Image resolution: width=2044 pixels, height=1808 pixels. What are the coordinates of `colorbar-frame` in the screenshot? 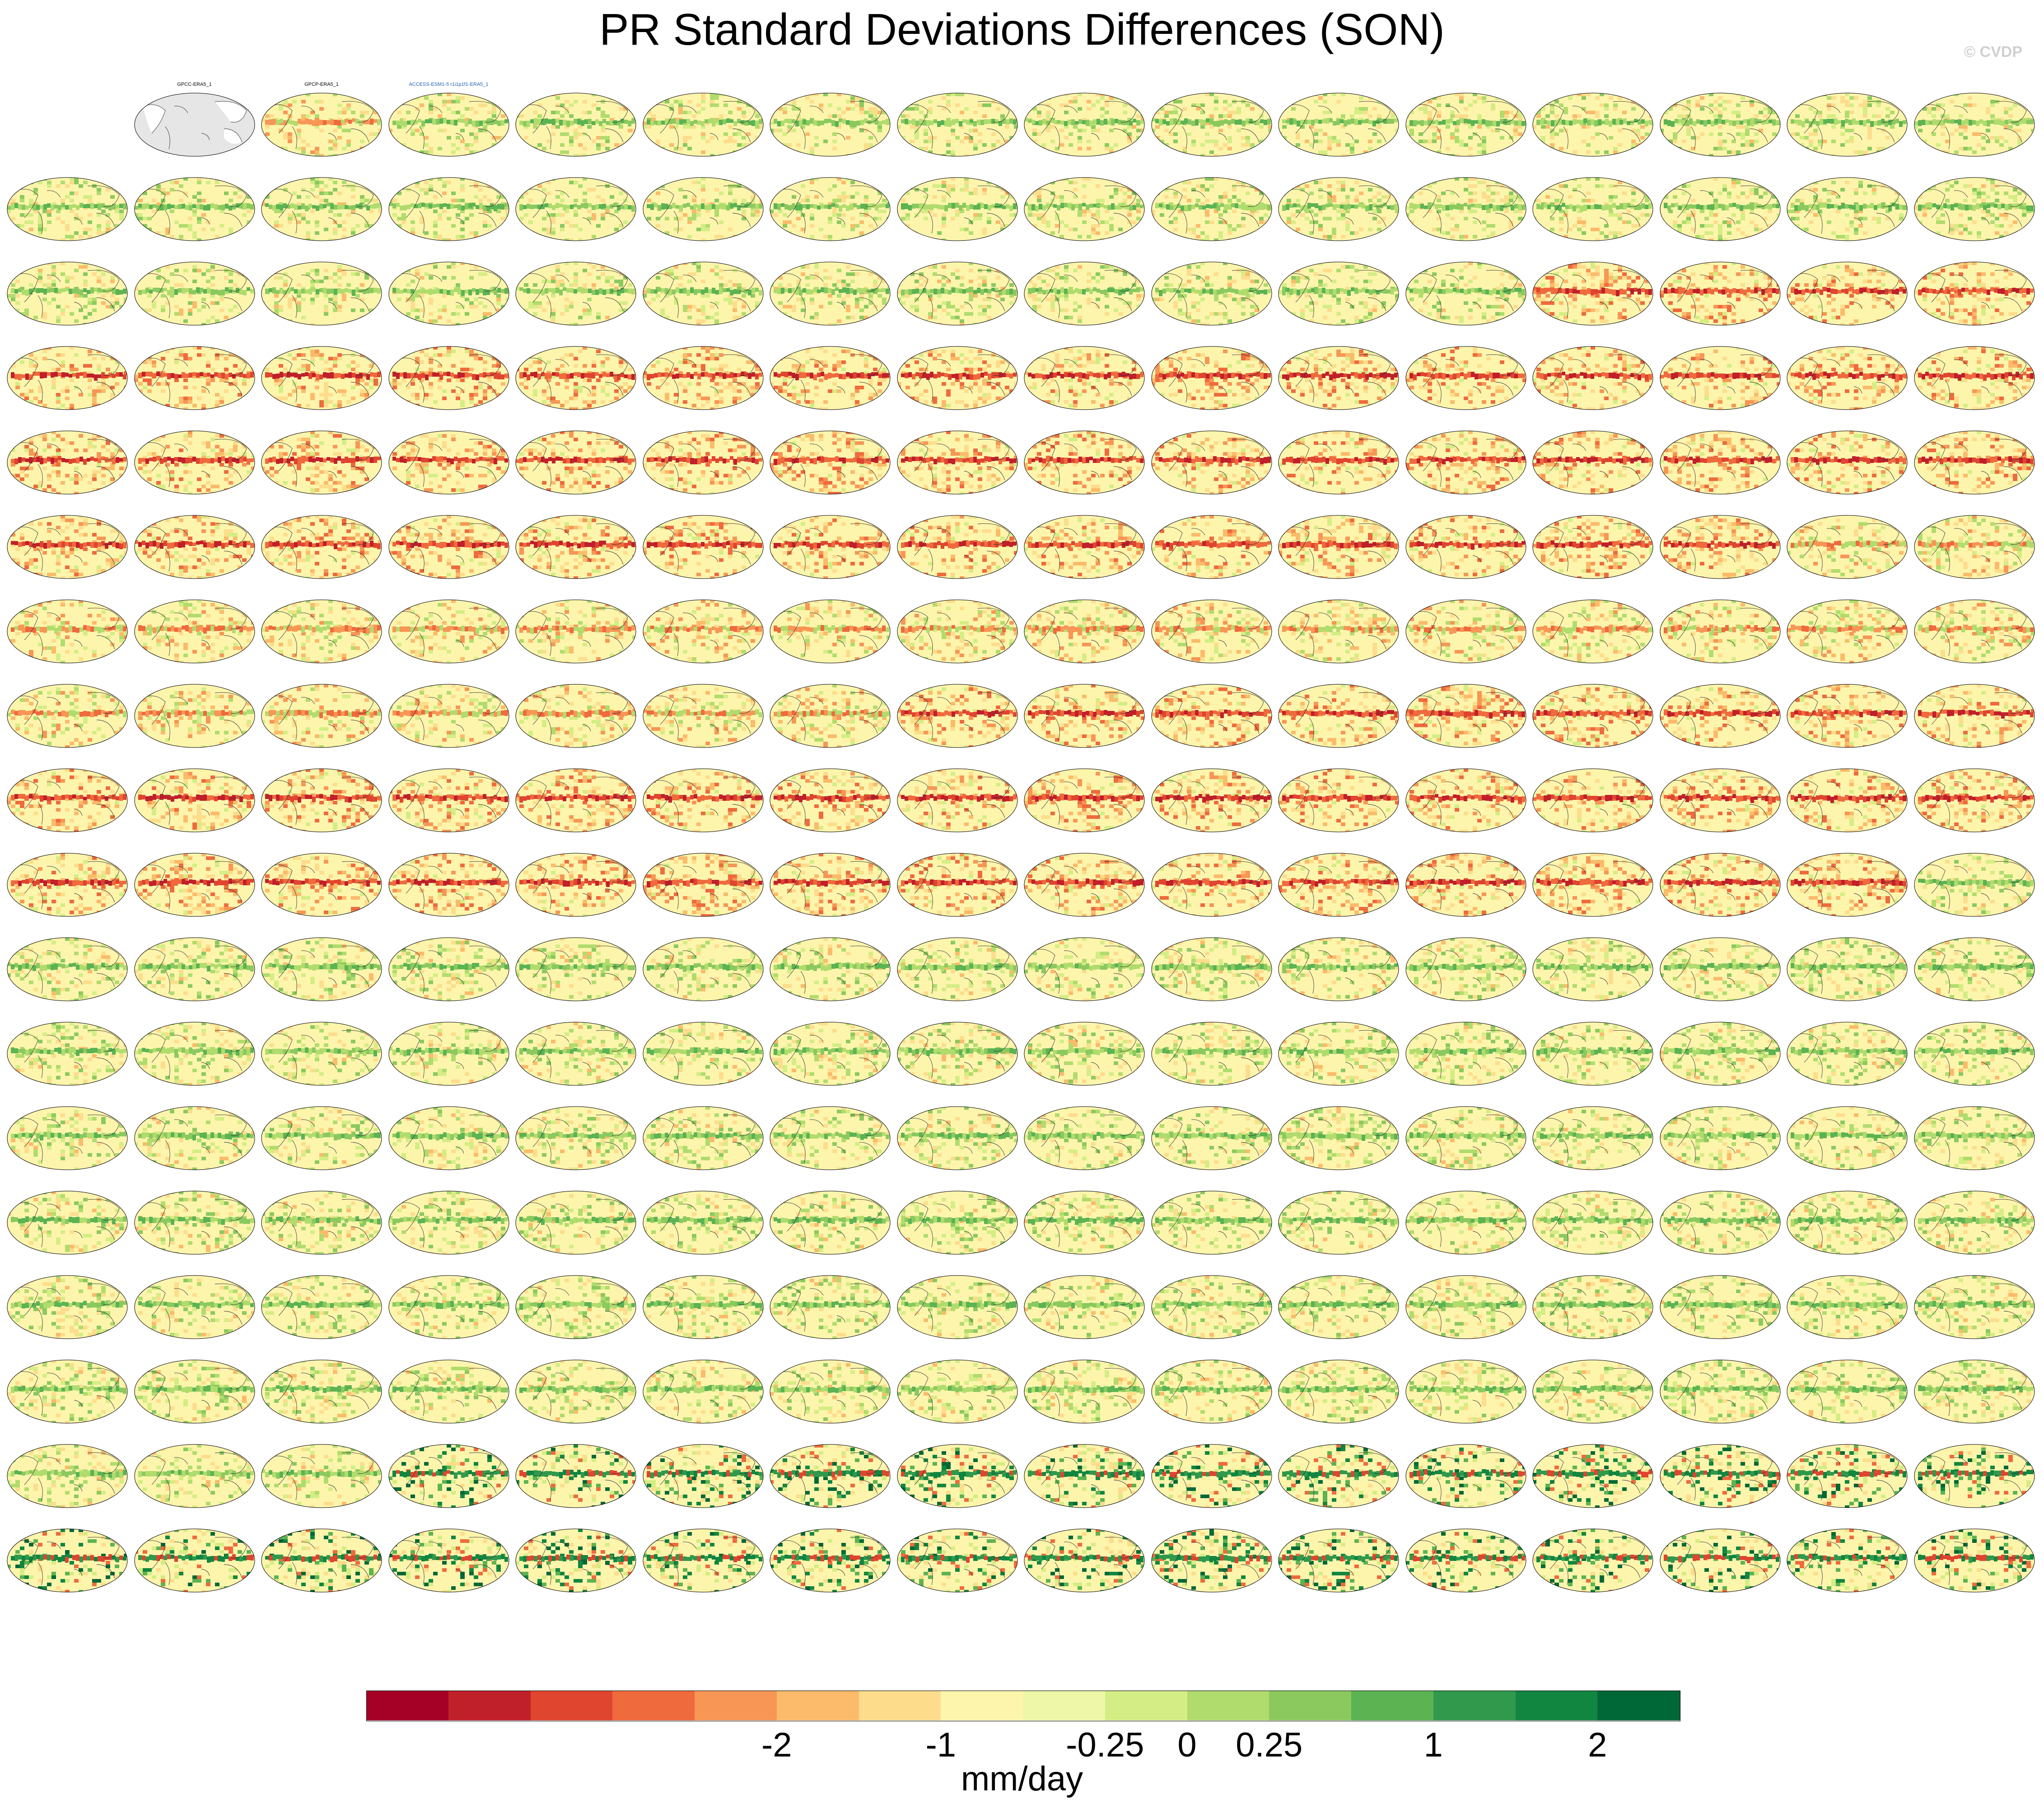 It's located at (1023, 1706).